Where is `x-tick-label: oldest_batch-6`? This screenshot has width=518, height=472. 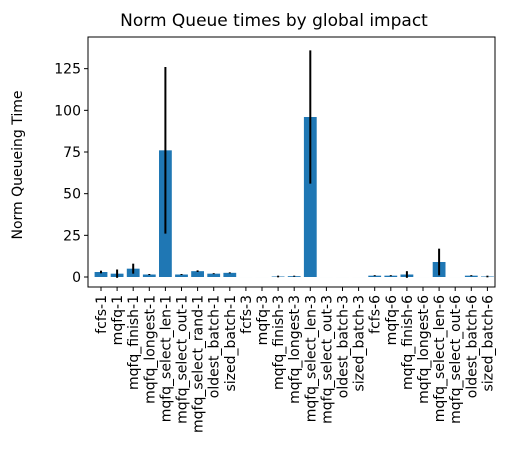
x-tick-label: oldest_batch-6 is located at coordinates (472, 346).